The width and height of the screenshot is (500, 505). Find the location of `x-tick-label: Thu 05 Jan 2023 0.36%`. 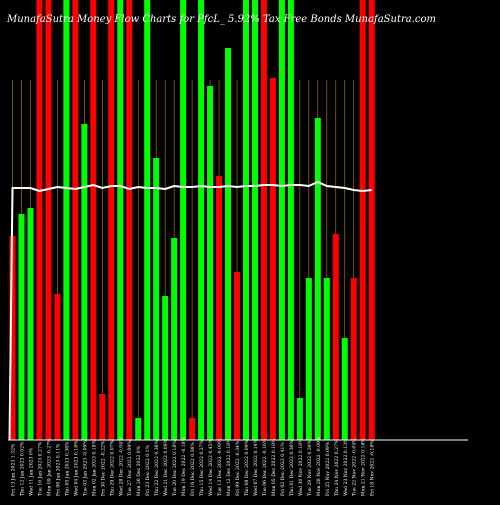

x-tick-label: Thu 05 Jan 2023 0.36% is located at coordinates (67, 468).